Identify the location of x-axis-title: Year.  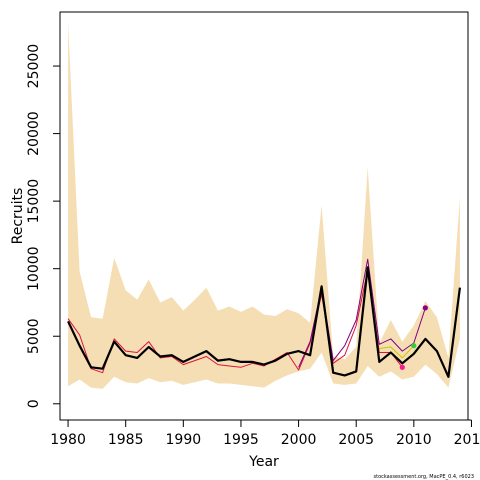
(263, 462).